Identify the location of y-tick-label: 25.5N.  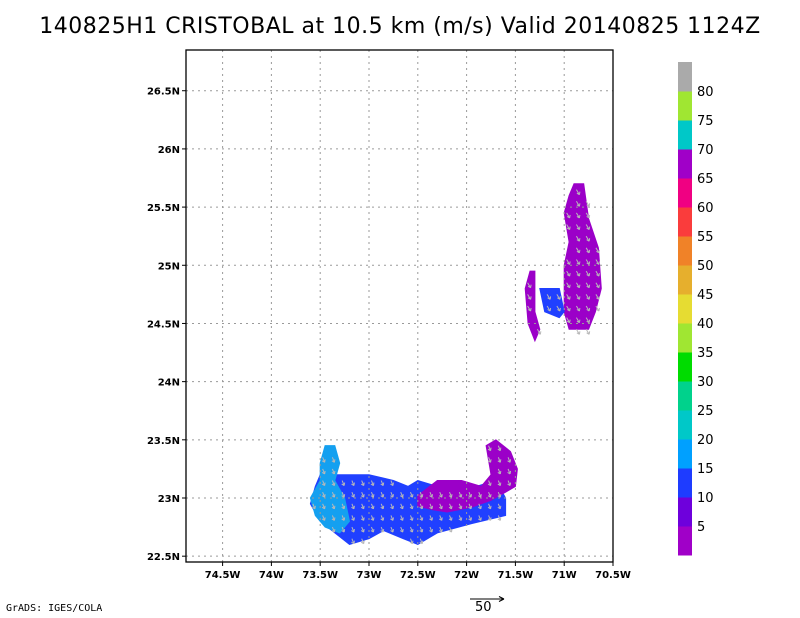
(163, 208).